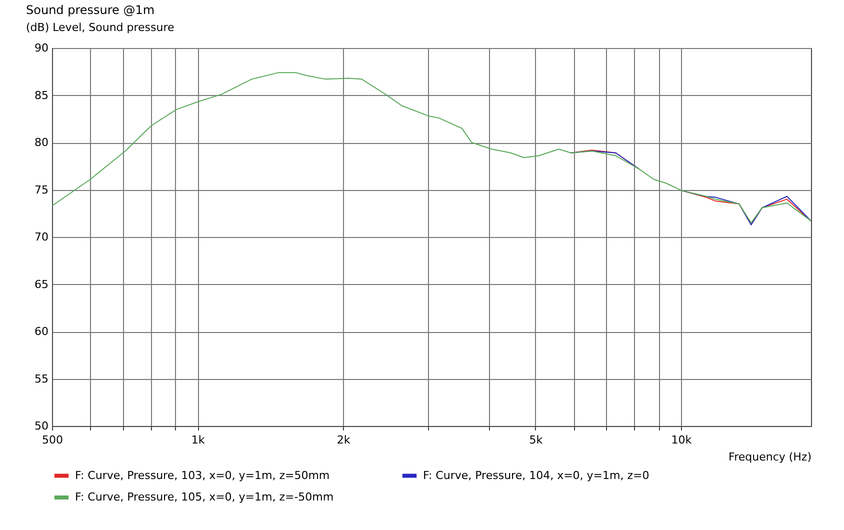 This screenshot has width=844, height=530. What do you see at coordinates (41, 237) in the screenshot?
I see `y-tick-label: 70` at bounding box center [41, 237].